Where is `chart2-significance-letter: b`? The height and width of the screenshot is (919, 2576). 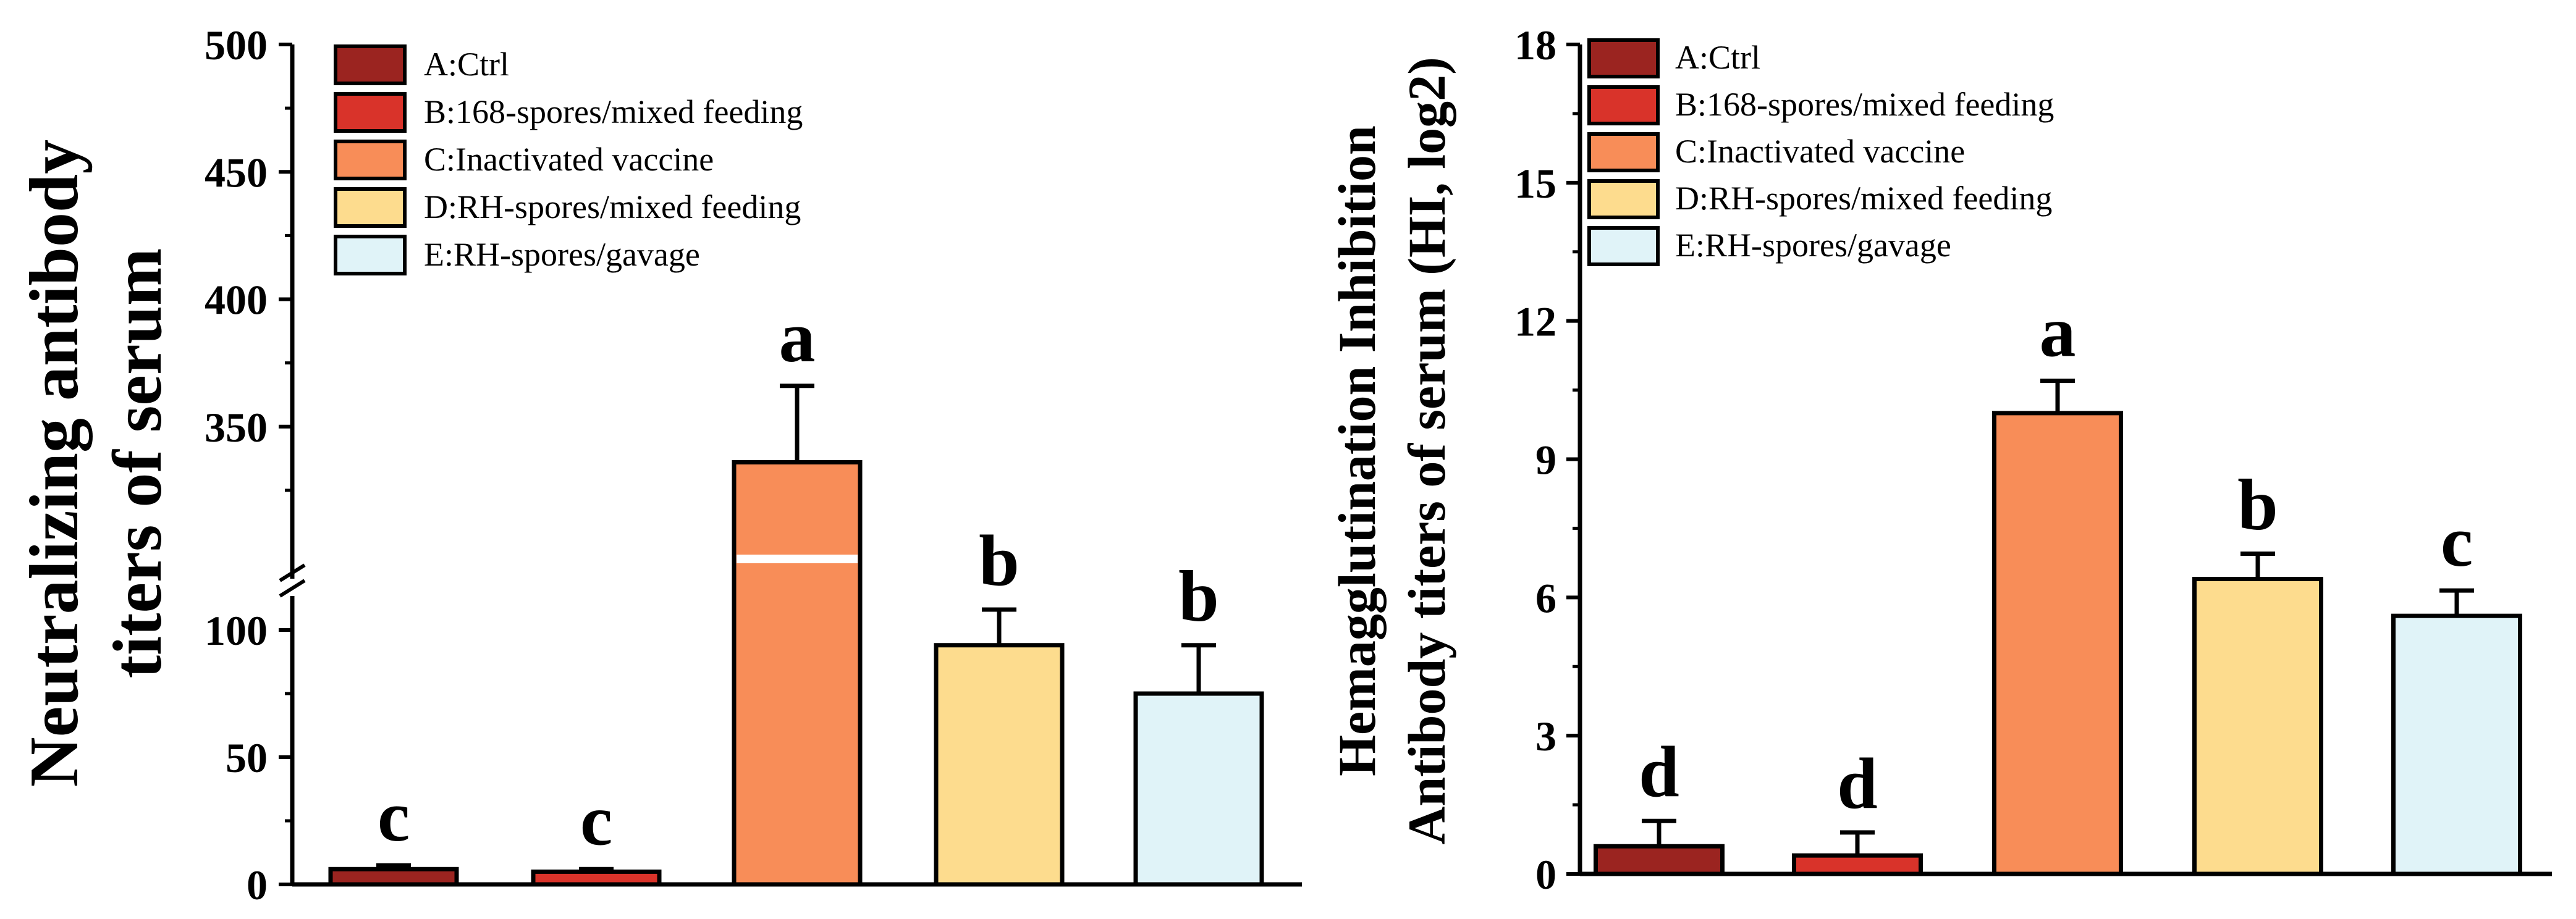
chart2-significance-letter: b is located at coordinates (2257, 504).